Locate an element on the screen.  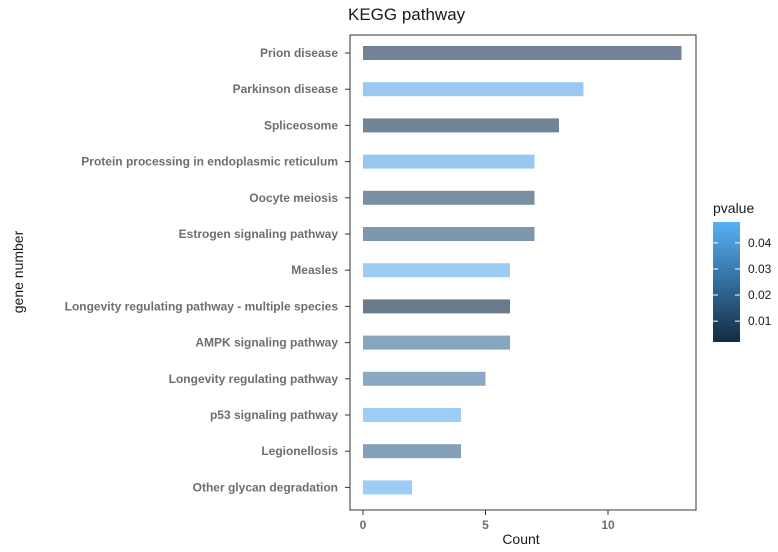
legend-tick-label-0: 0.04 is located at coordinates (760, 243).